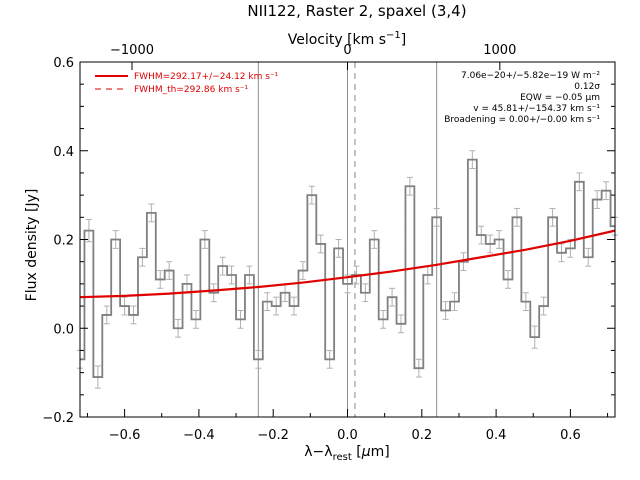  What do you see at coordinates (522, 120) in the screenshot?
I see `annotation-broadening: Broadening = 0.00+/−0.00 km s⁻¹` at bounding box center [522, 120].